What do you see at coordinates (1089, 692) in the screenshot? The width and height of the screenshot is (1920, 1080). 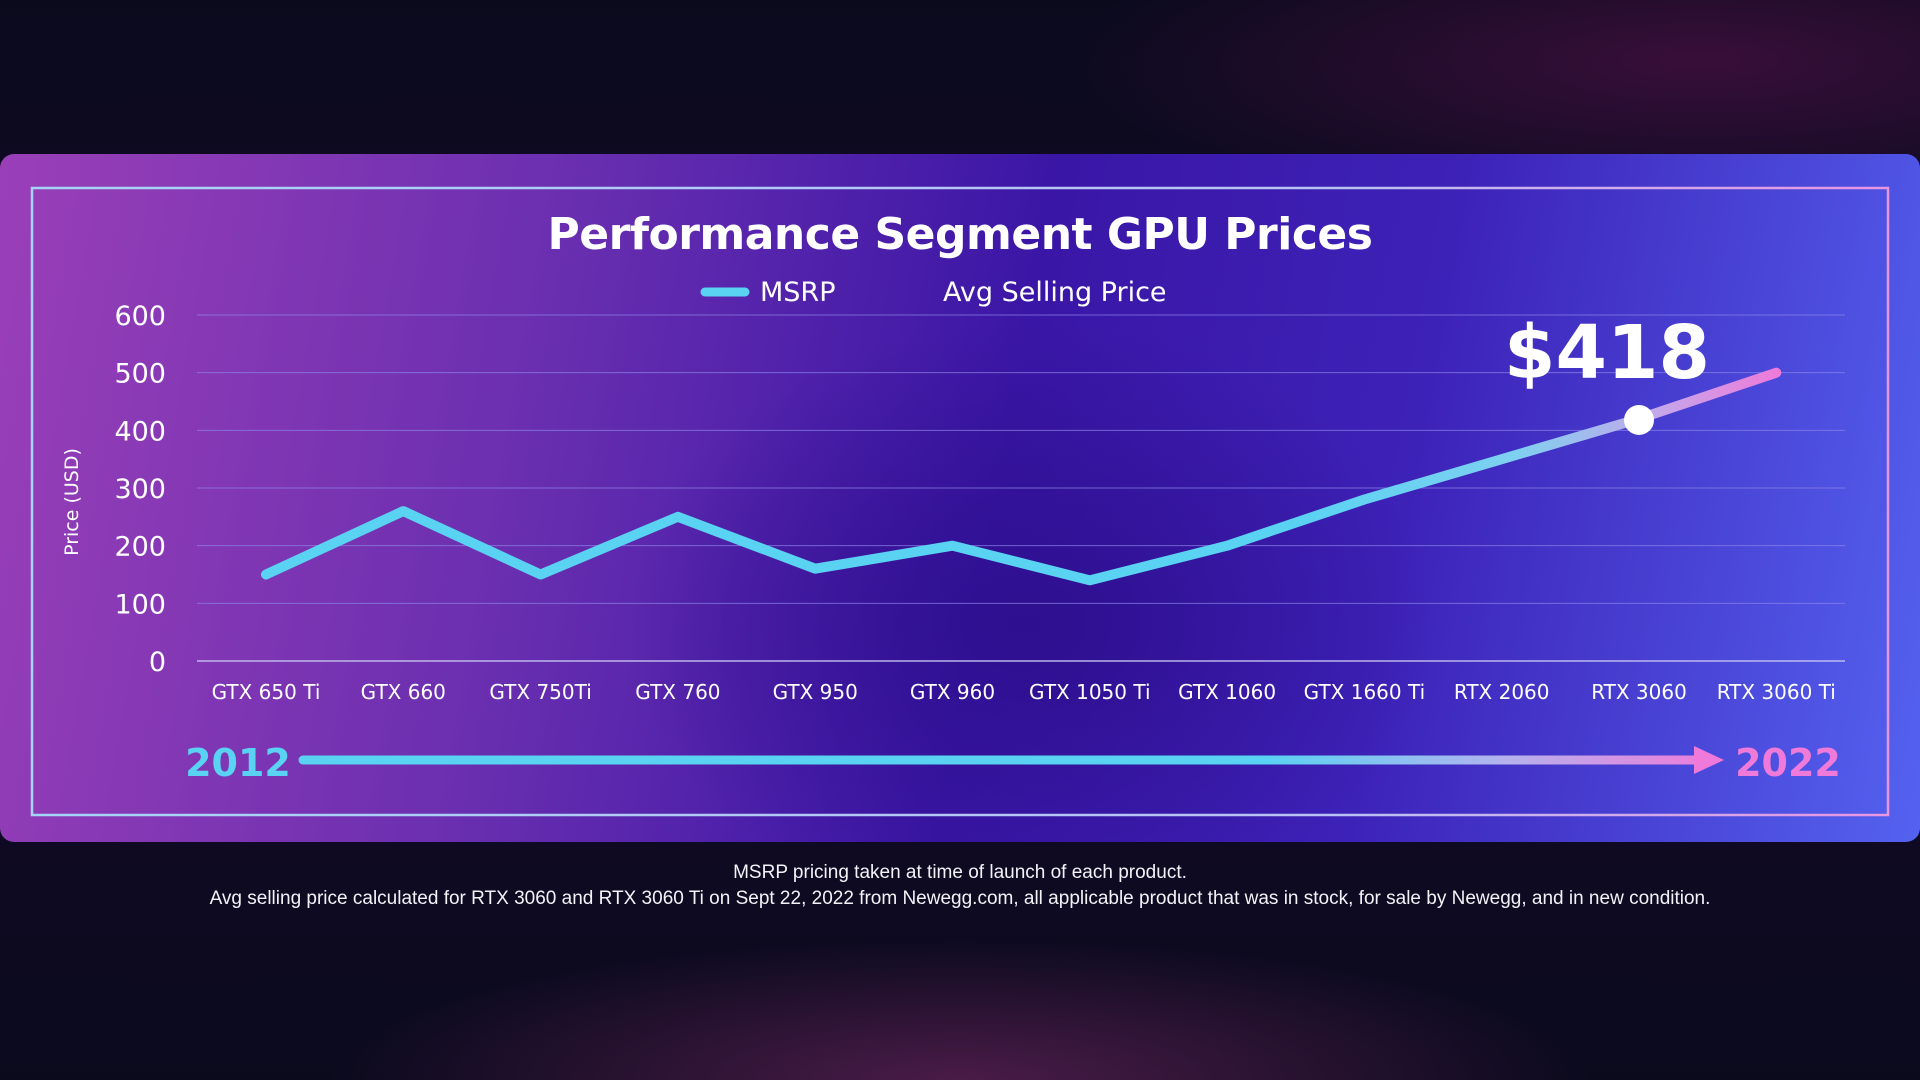 I see `x-tick-label: GTX 1050 Ti` at bounding box center [1089, 692].